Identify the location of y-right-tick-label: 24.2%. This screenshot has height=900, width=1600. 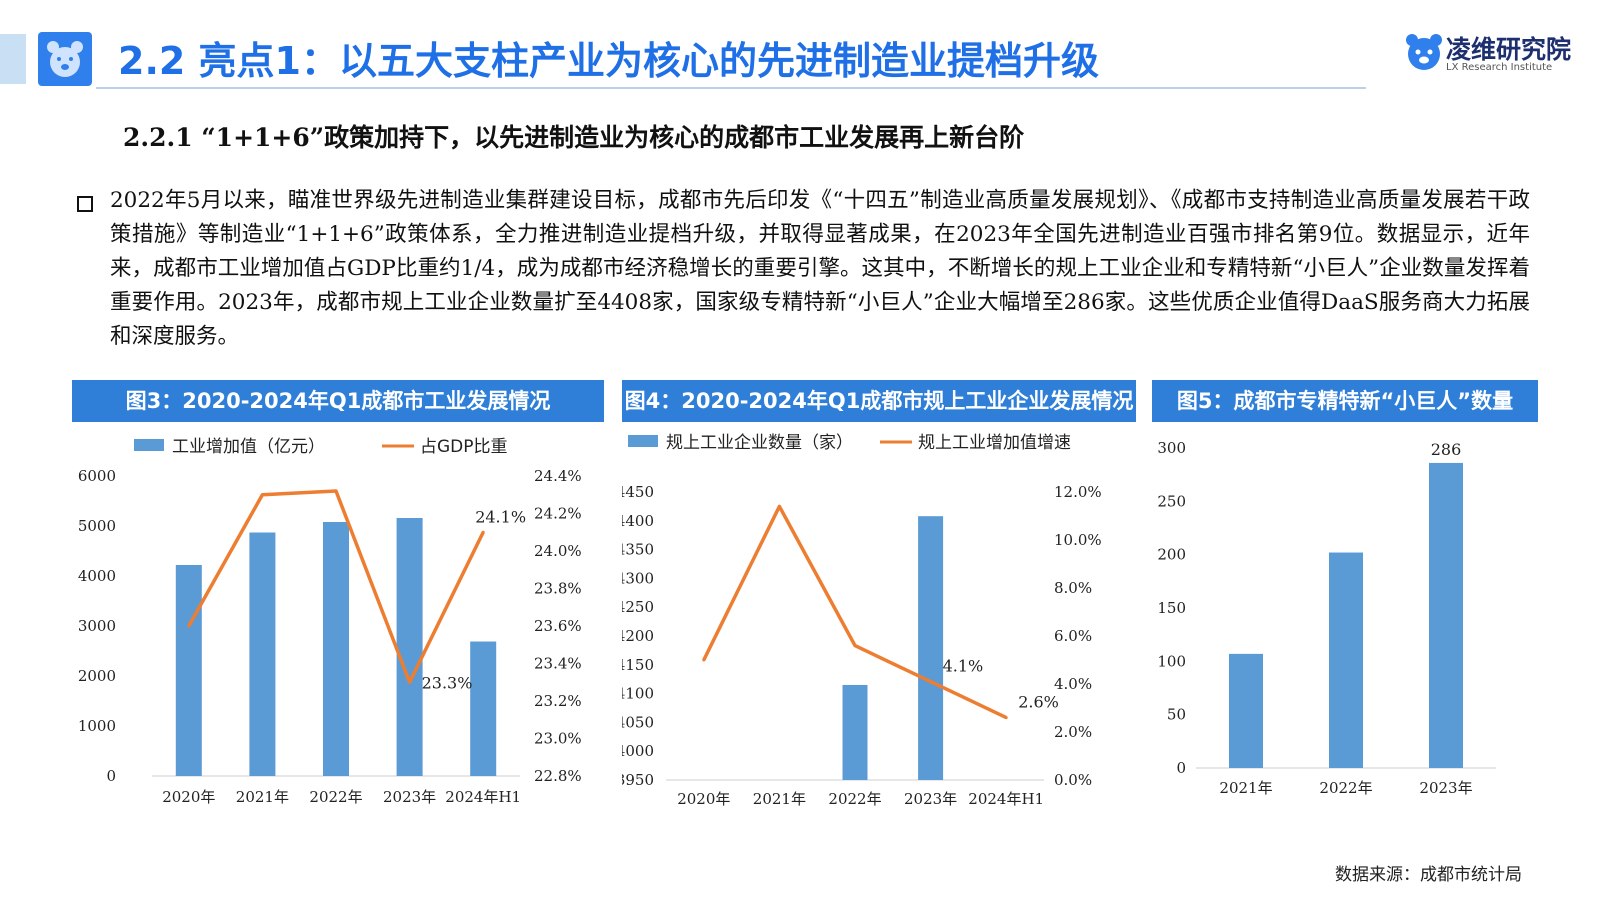
(558, 514).